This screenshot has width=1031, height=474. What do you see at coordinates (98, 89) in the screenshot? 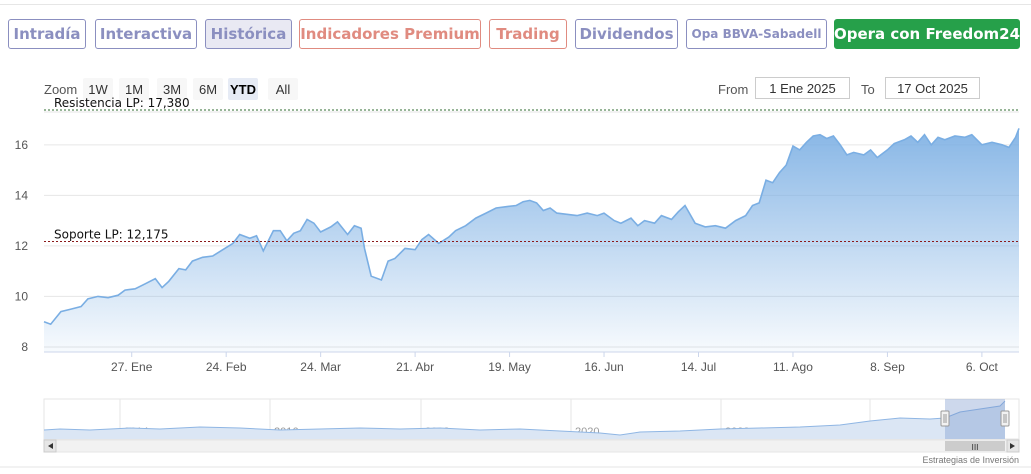
I see `zoom-1w-button: 1W` at bounding box center [98, 89].